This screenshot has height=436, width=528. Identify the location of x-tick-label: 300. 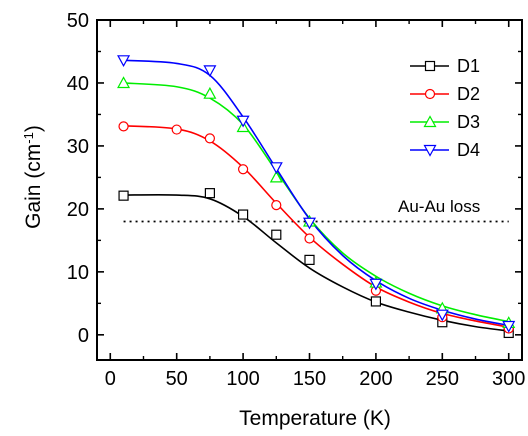
(508, 379).